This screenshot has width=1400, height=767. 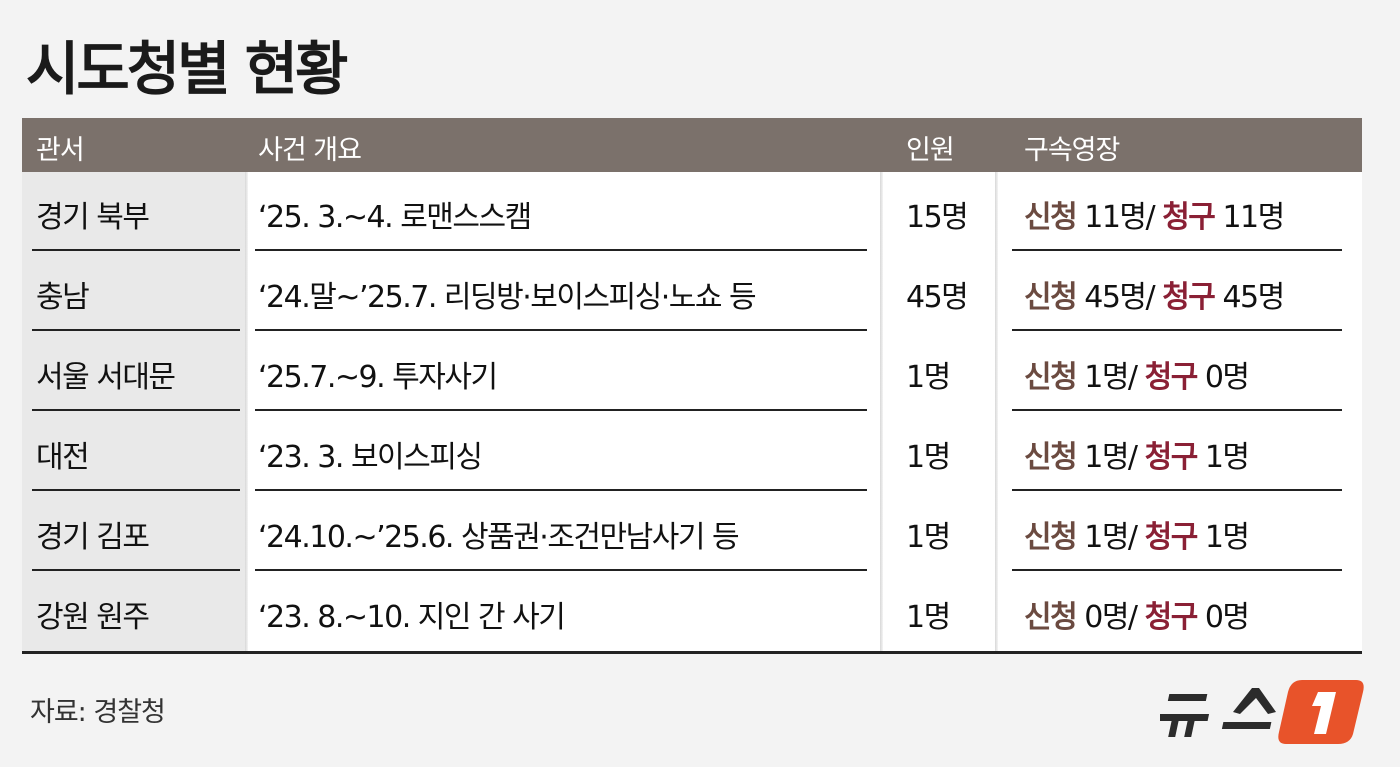 What do you see at coordinates (187, 69) in the screenshot?
I see `page-title: 시도청별 현황` at bounding box center [187, 69].